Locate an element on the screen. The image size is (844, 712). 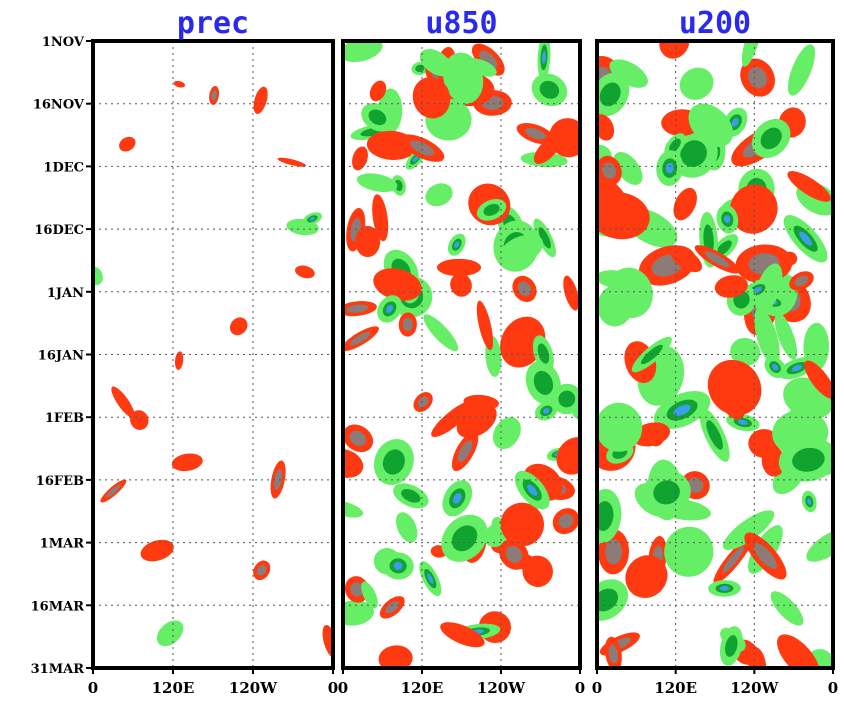
y-tick-label: 1NOV is located at coordinates (63, 42).